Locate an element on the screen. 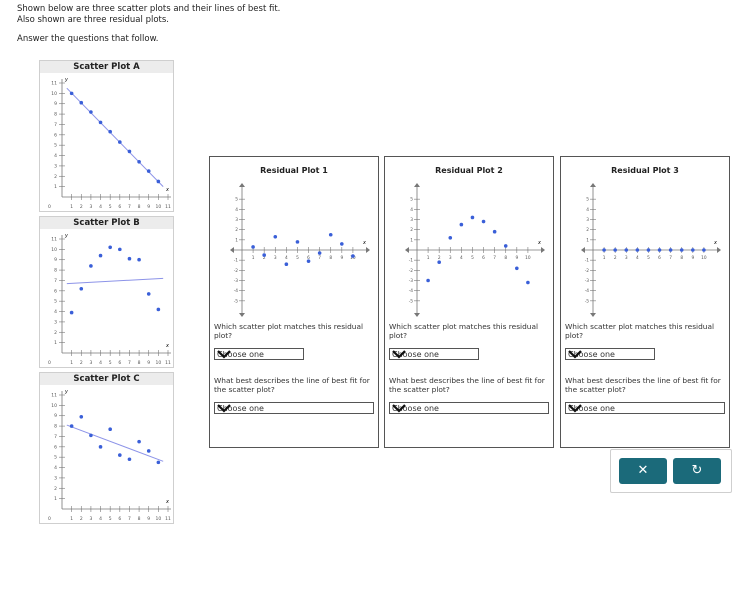 The width and height of the screenshot is (743, 595). x-tick-label: 7 is located at coordinates (129, 363).